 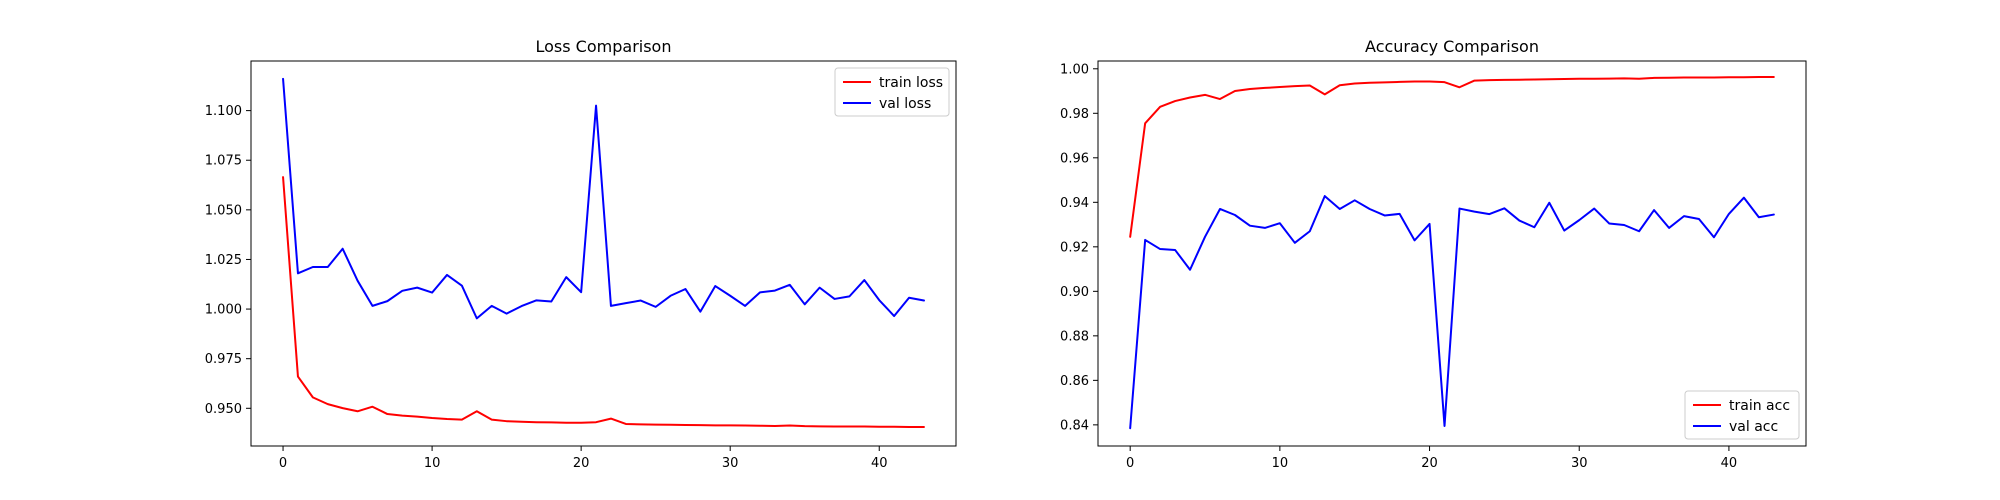 I want to click on accuracy-y-tick-label: 0.88, so click(x=1074, y=336).